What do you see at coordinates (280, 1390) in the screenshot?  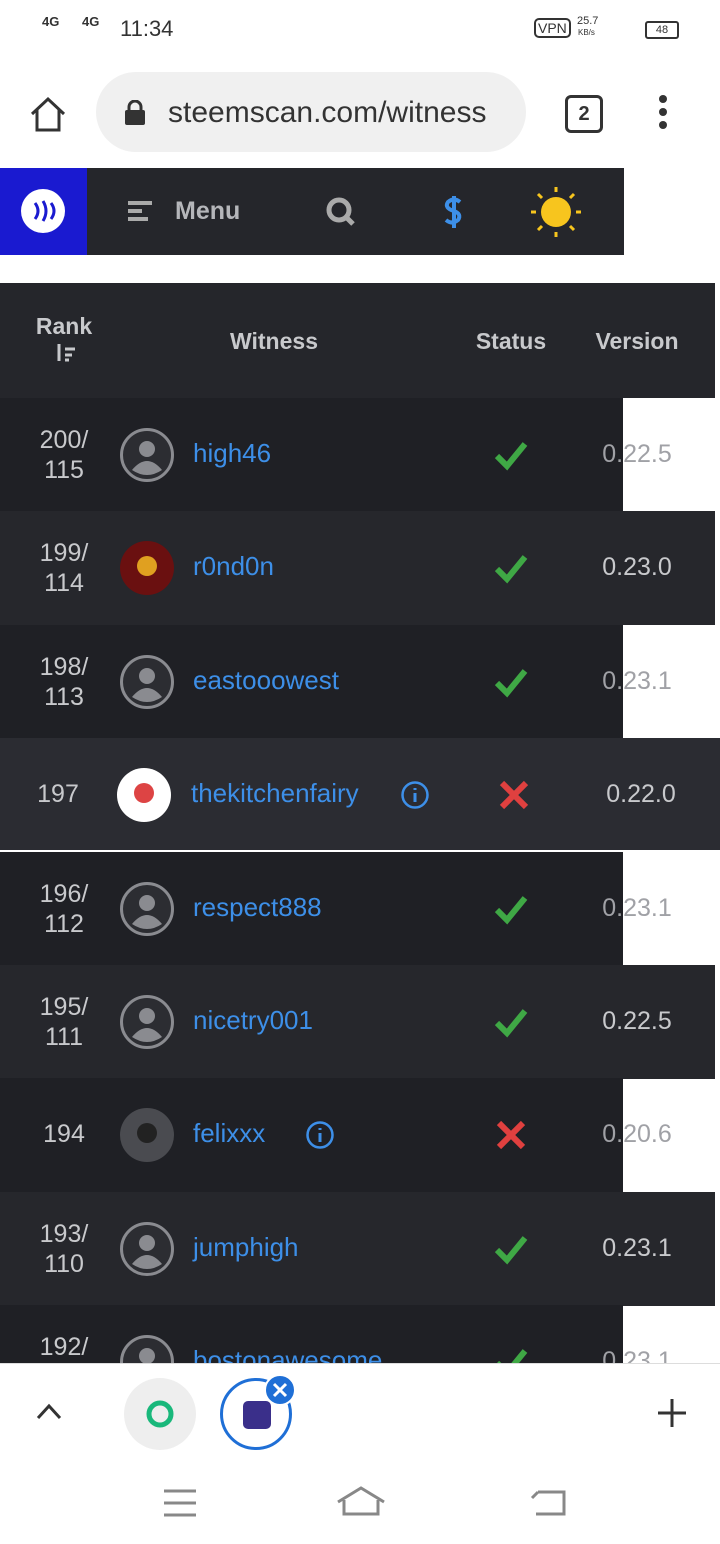 I see `close-tab` at bounding box center [280, 1390].